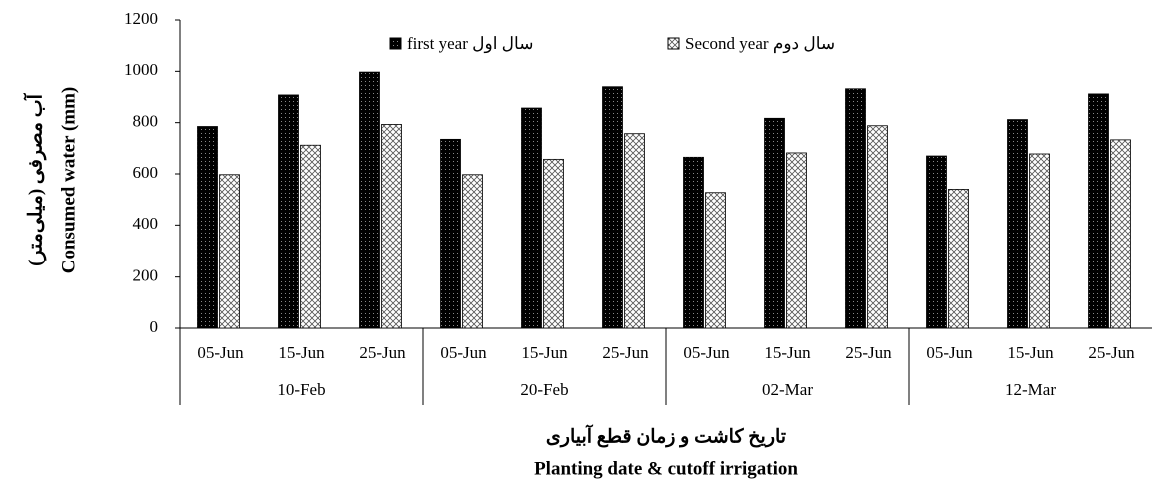 The width and height of the screenshot is (1152, 488). I want to click on y-tick-label: 600, so click(146, 172).